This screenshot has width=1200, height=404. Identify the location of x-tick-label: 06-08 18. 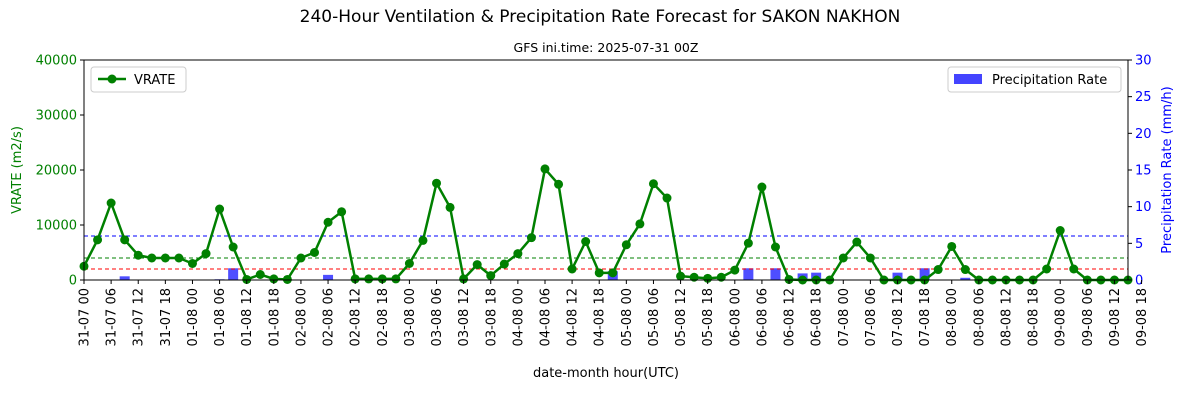
(817, 317).